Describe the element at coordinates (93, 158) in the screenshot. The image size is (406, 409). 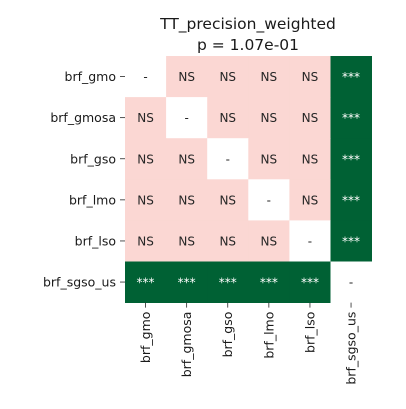
I see `row-tick-label: brf_gso` at that location.